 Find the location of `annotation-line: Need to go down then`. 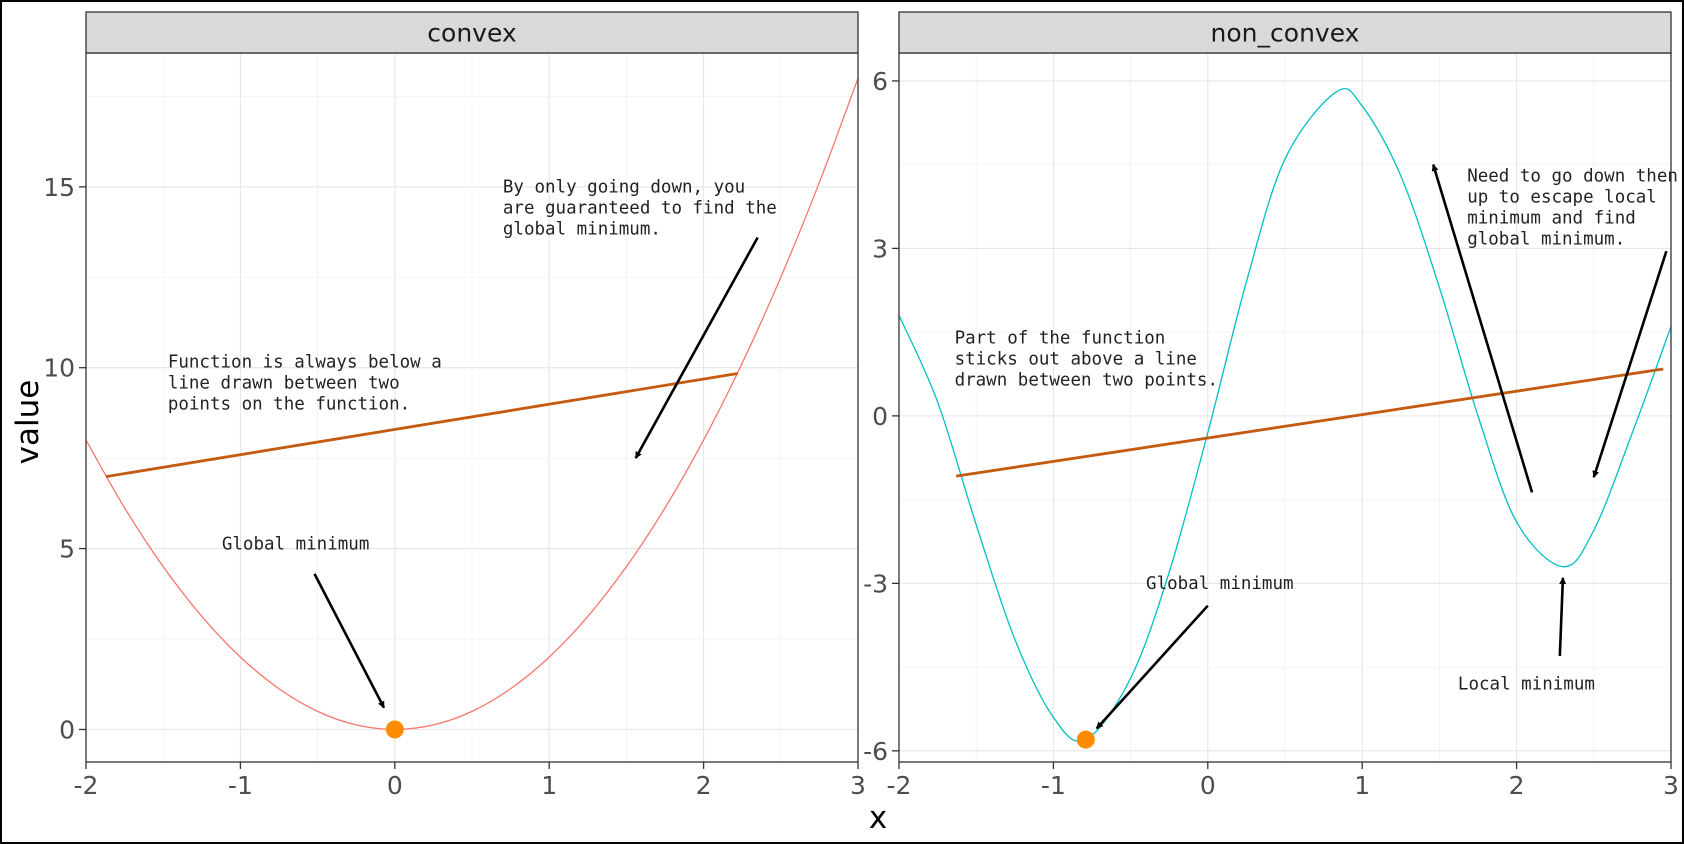

annotation-line: Need to go down then is located at coordinates (1572, 176).